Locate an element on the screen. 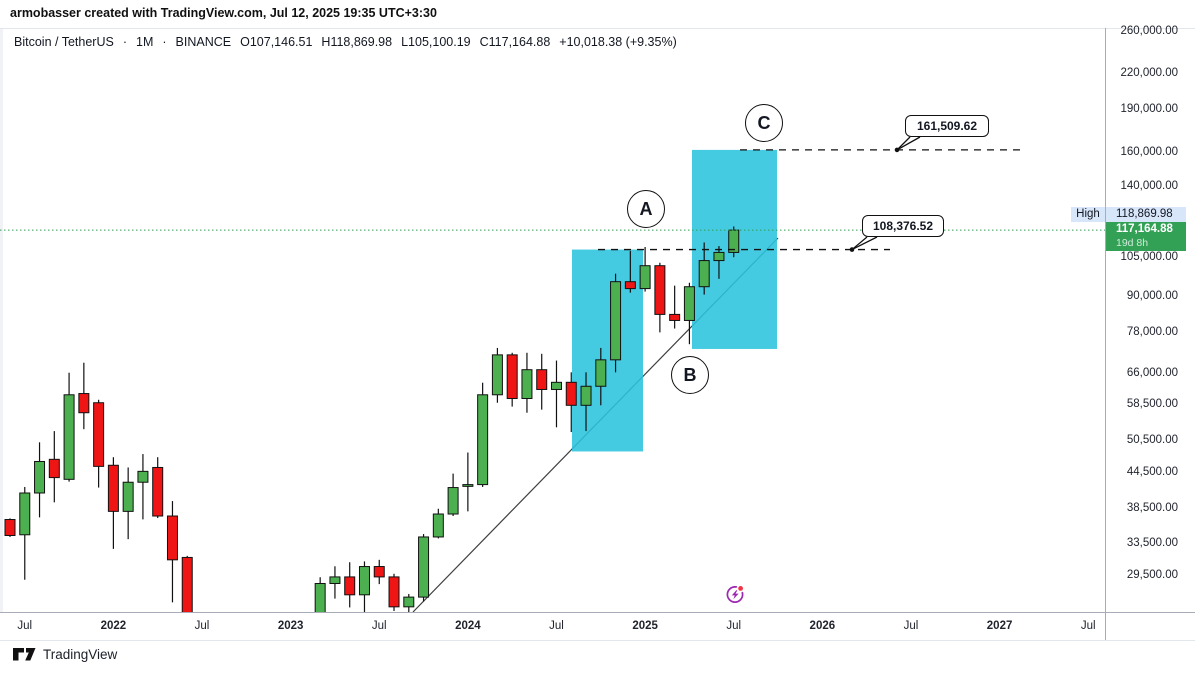 Image resolution: width=1195 pixels, height=673 pixels. price-tick-label: 50,500.00 is located at coordinates (1152, 440).